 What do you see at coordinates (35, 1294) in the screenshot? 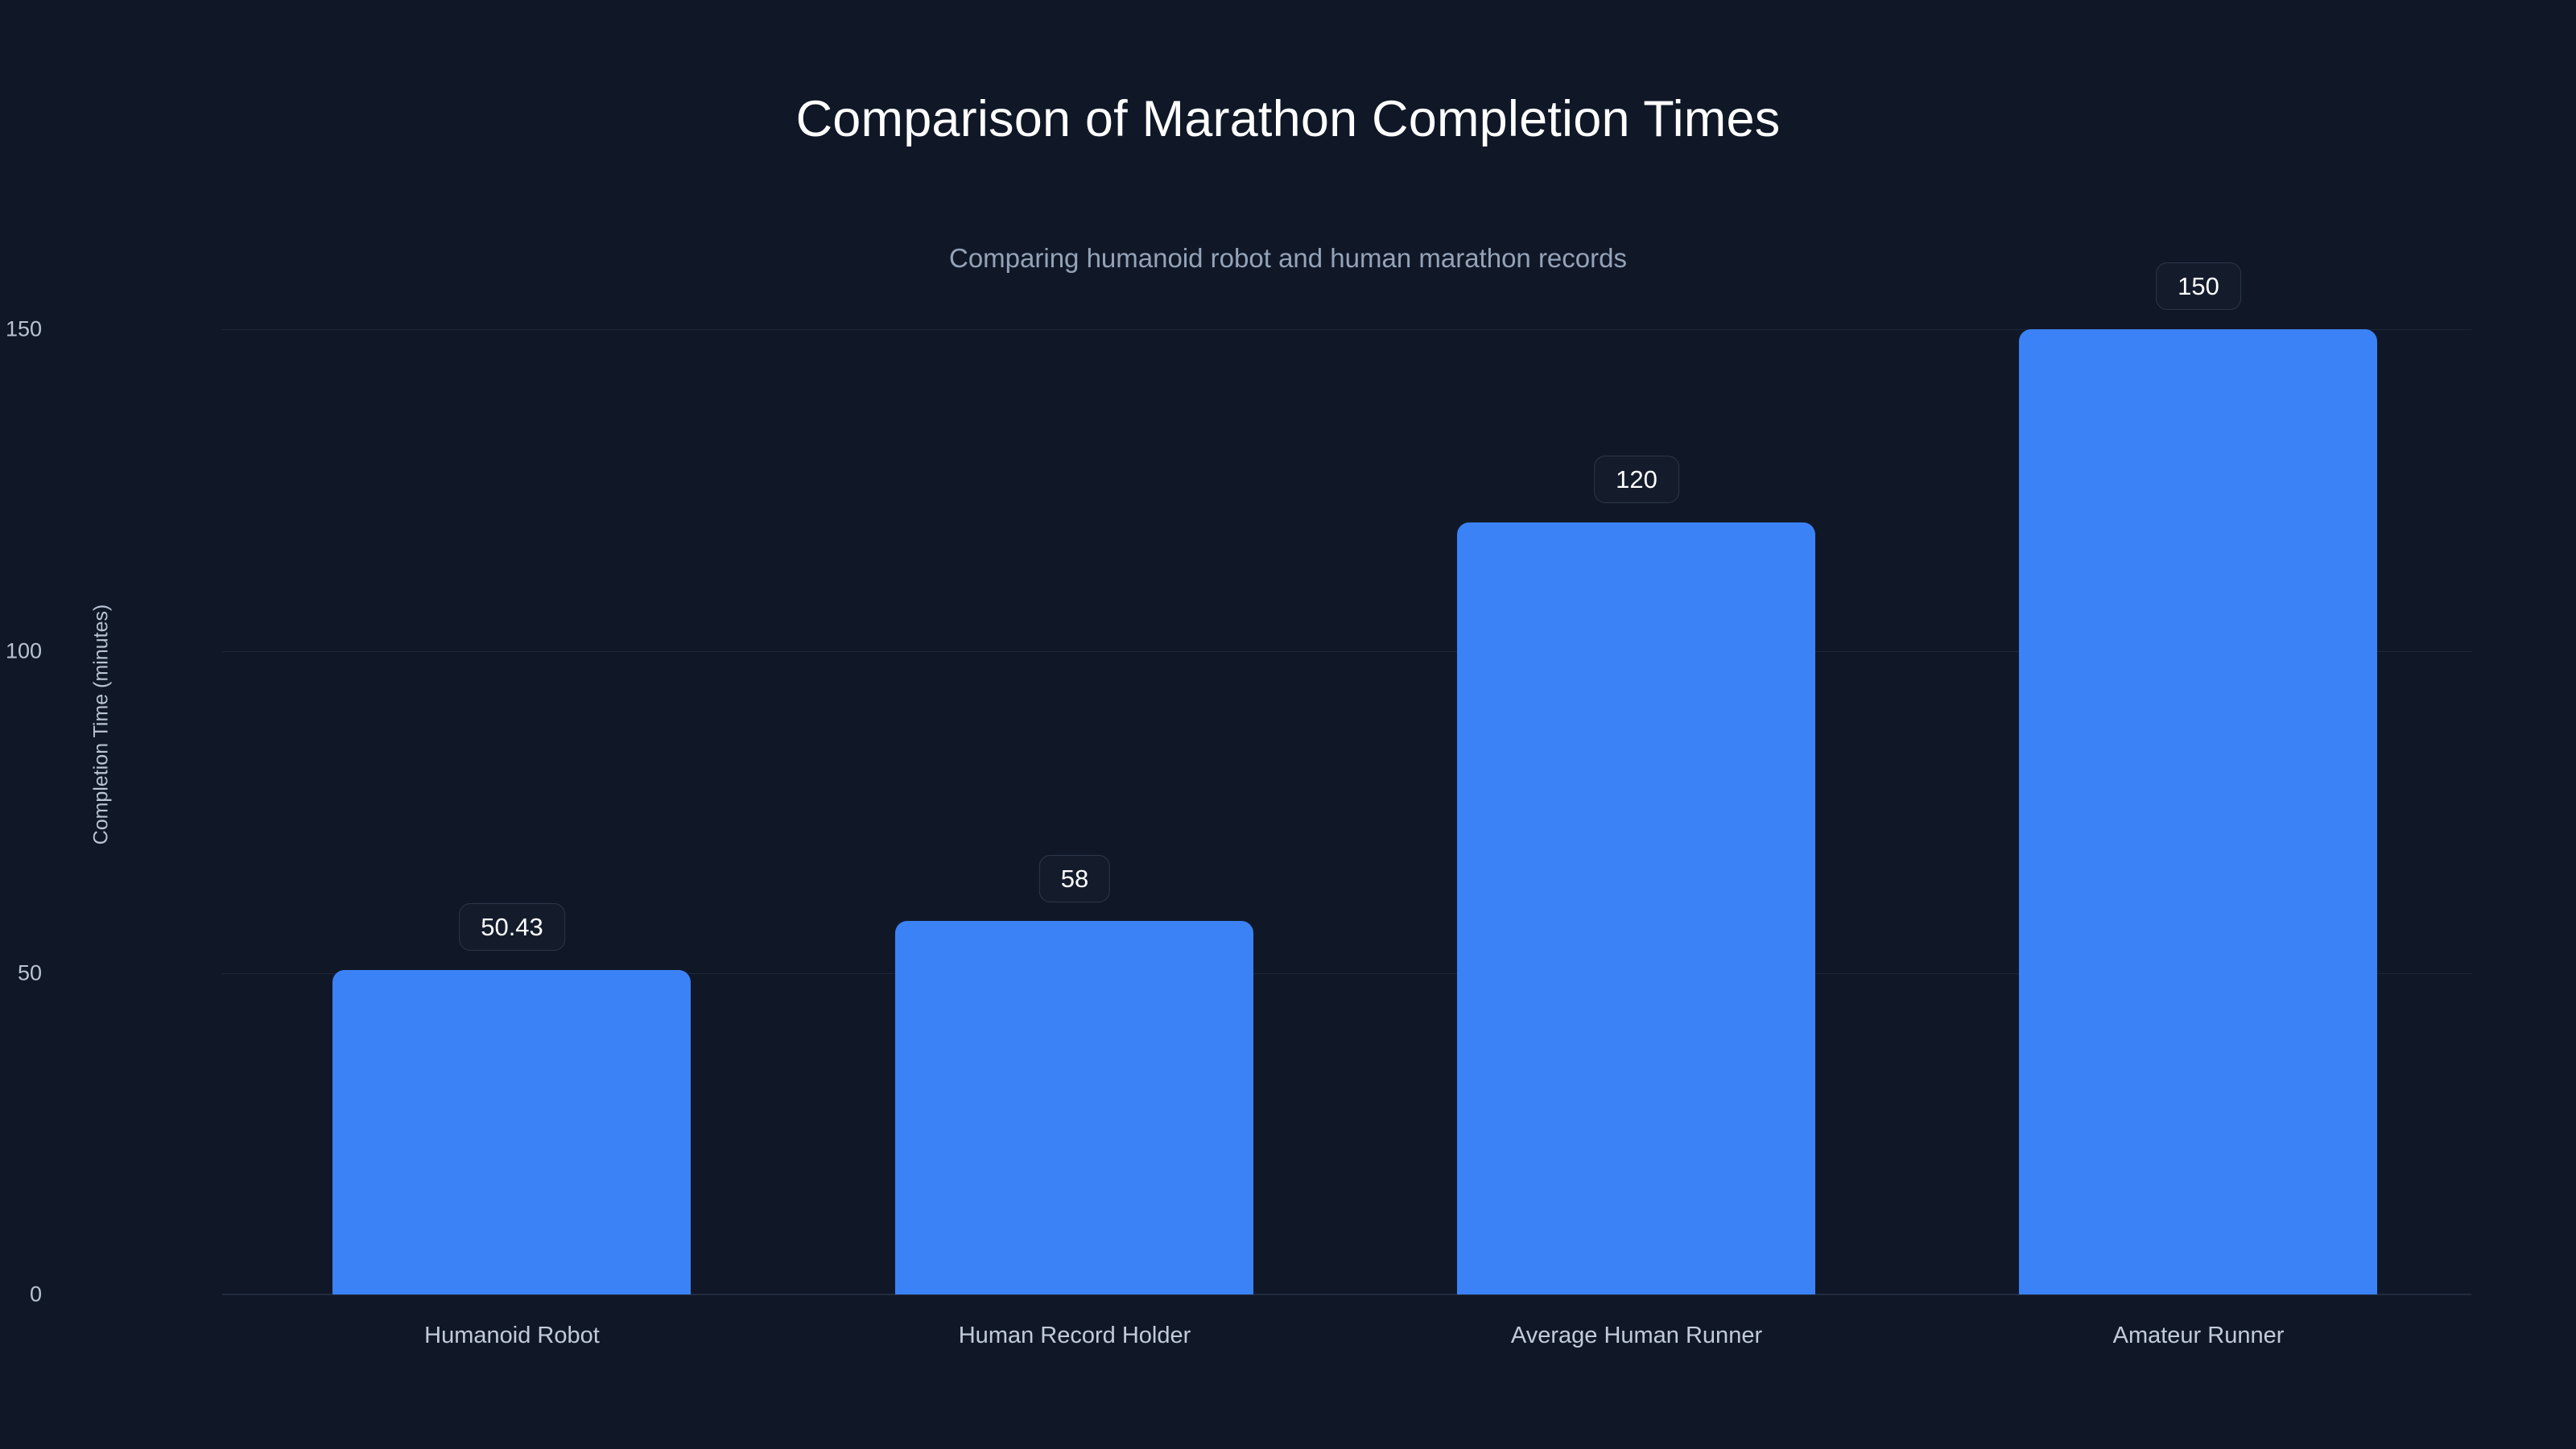
I see `y-axis-tick-0: 0` at bounding box center [35, 1294].